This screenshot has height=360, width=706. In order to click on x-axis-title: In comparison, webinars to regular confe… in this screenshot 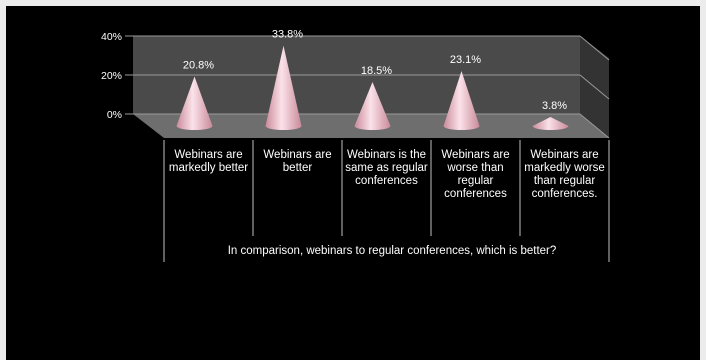, I will do `click(392, 251)`.